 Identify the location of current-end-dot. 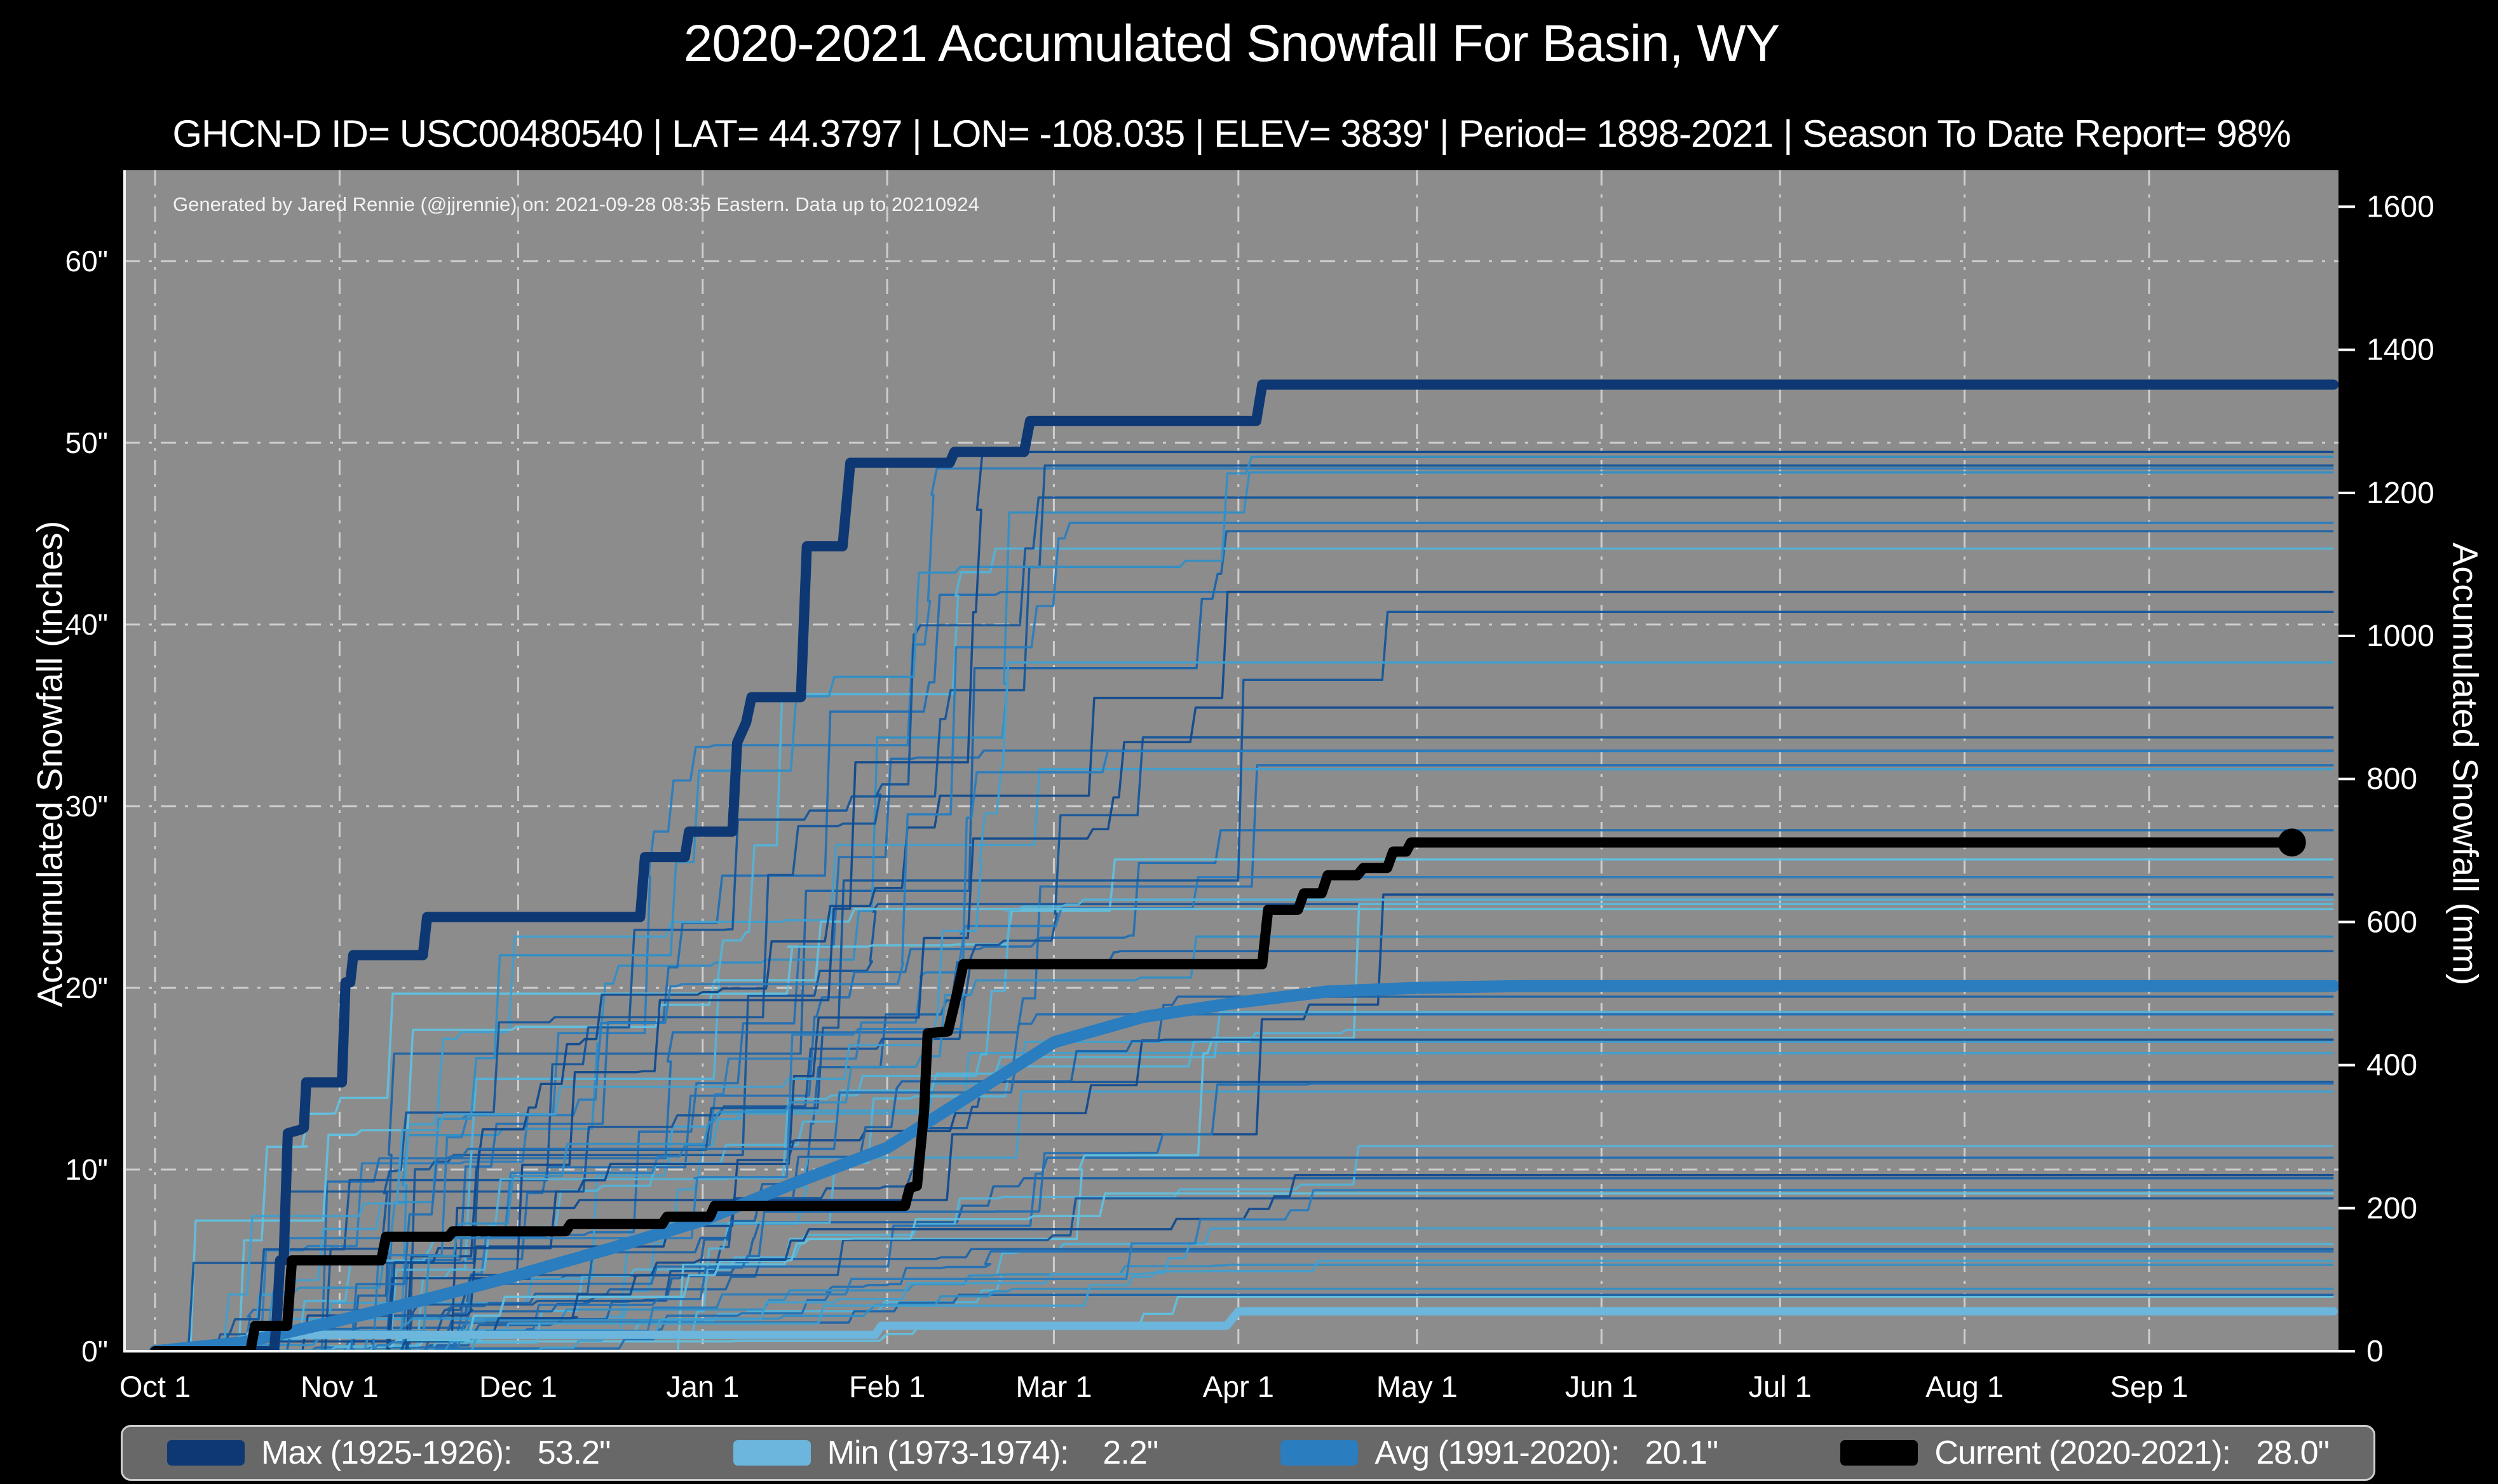
(2291, 842).